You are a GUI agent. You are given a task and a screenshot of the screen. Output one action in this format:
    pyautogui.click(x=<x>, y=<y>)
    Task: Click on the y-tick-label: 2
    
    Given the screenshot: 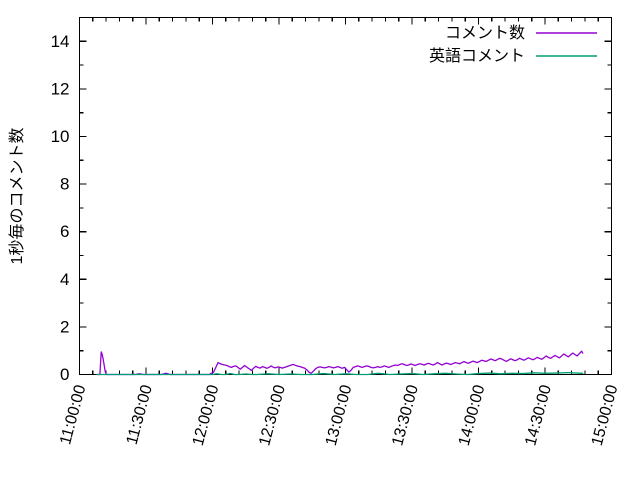 What is the action you would take?
    pyautogui.click(x=64, y=326)
    